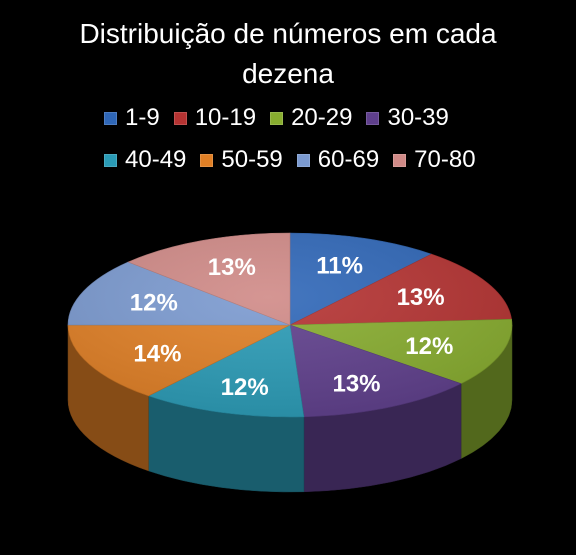 The image size is (576, 555). Describe the element at coordinates (322, 117) in the screenshot. I see `legend-label-20-29: 20-29` at that location.